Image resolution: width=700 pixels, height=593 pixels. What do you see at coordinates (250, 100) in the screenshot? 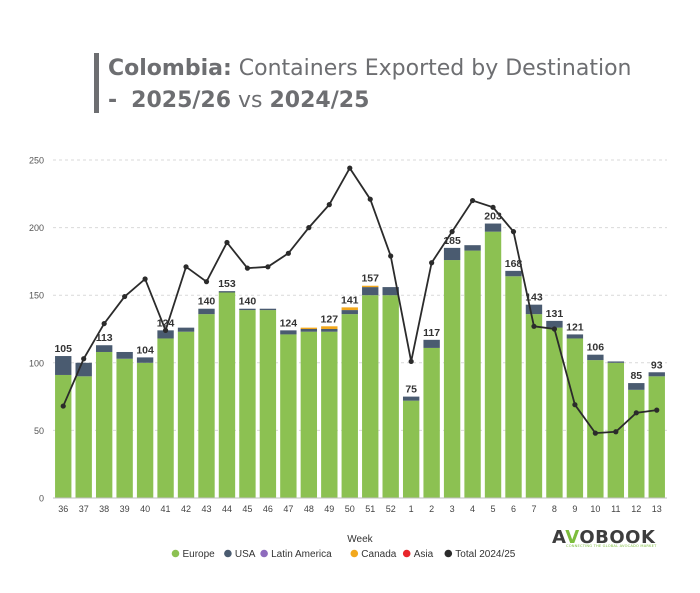
I see `title-vs: vs` at bounding box center [250, 100].